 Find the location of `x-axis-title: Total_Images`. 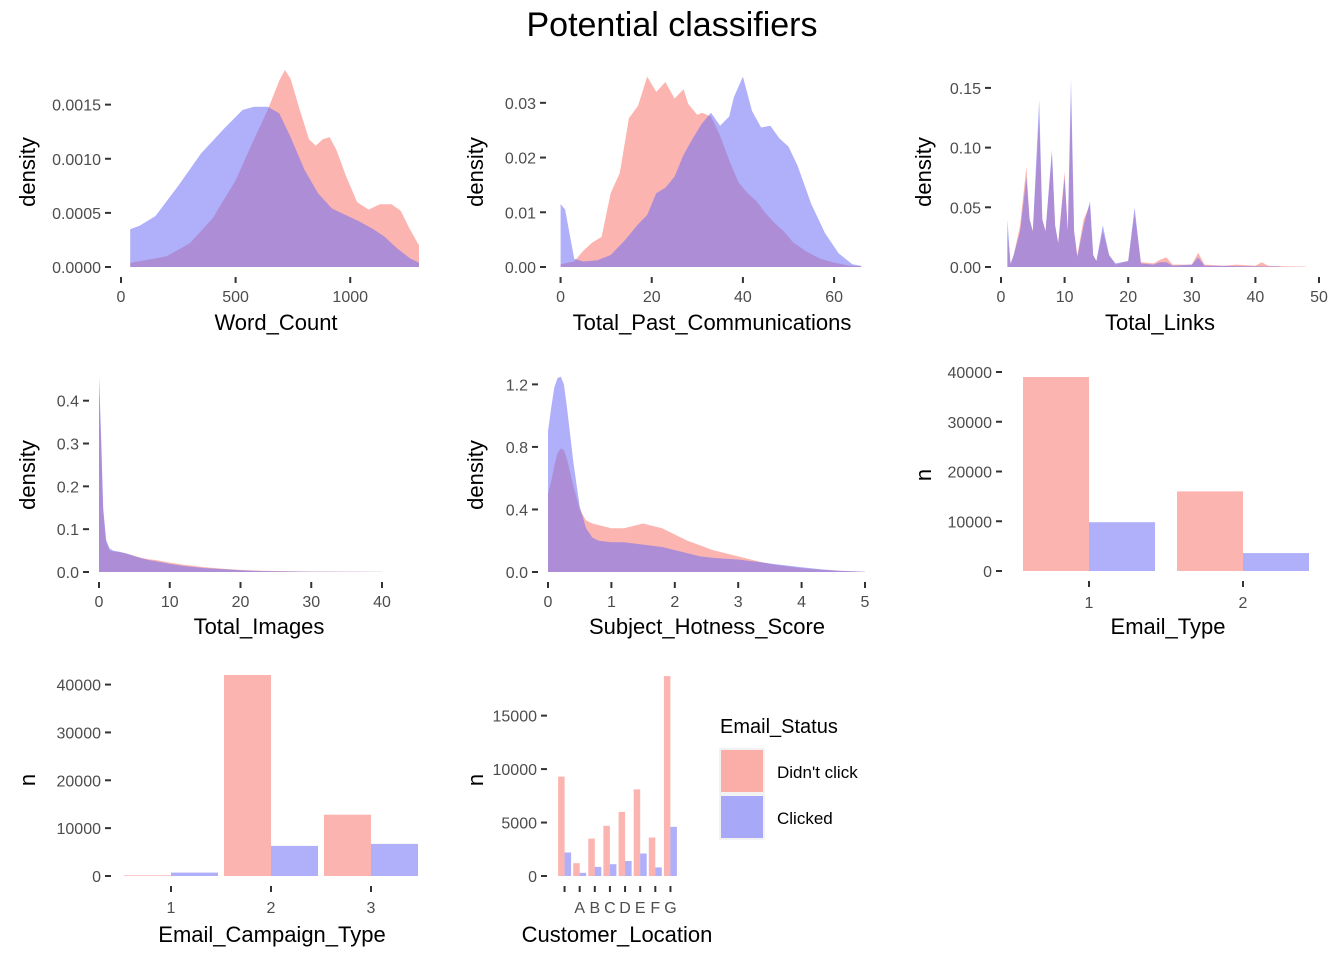

x-axis-title: Total_Images is located at coordinates (259, 626).